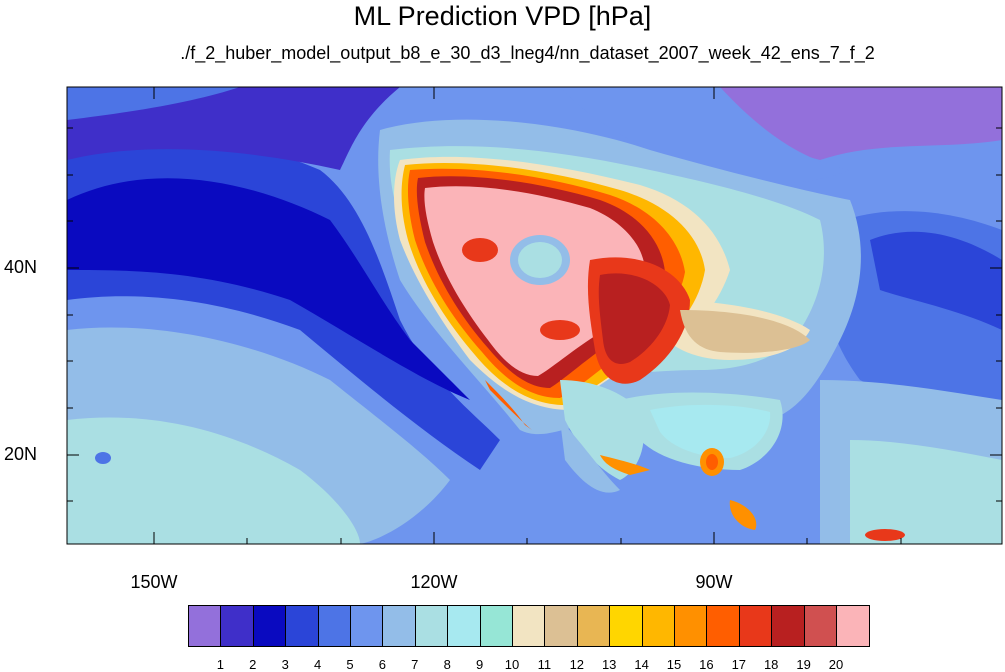  Describe the element at coordinates (350, 664) in the screenshot. I see `colorbar-label: 5` at that location.